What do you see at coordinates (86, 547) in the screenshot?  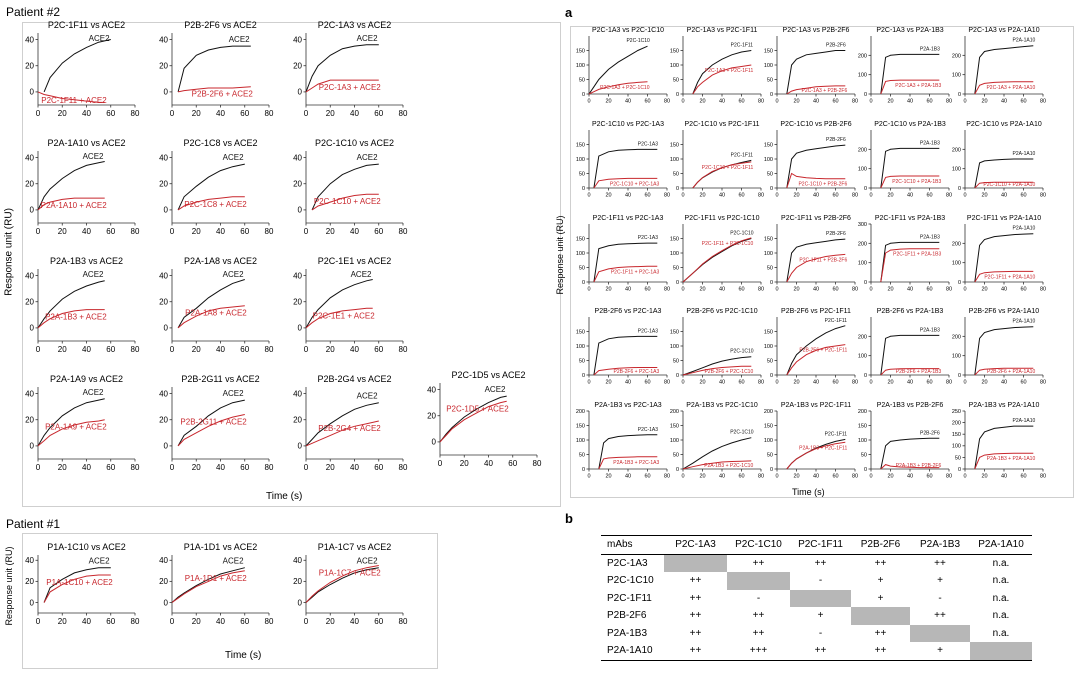 I see `panel-title: P1A-1C10 vs ACE2` at bounding box center [86, 547].